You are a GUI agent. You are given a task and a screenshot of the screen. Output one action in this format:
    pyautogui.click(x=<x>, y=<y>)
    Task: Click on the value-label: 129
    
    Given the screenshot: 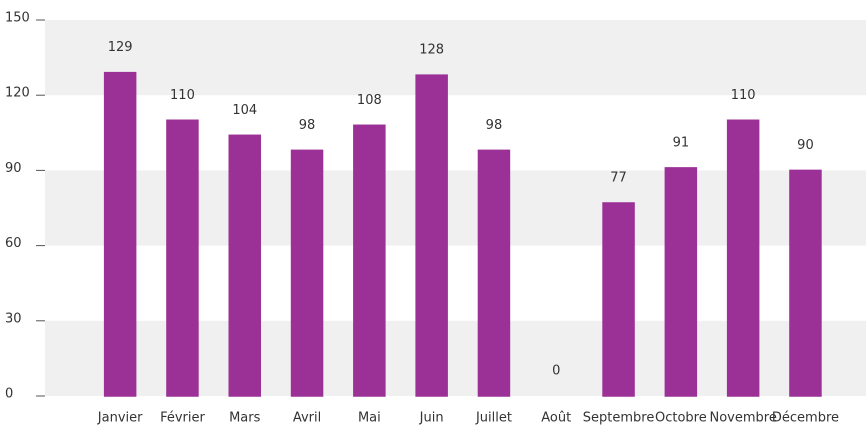 What is the action you would take?
    pyautogui.click(x=120, y=47)
    